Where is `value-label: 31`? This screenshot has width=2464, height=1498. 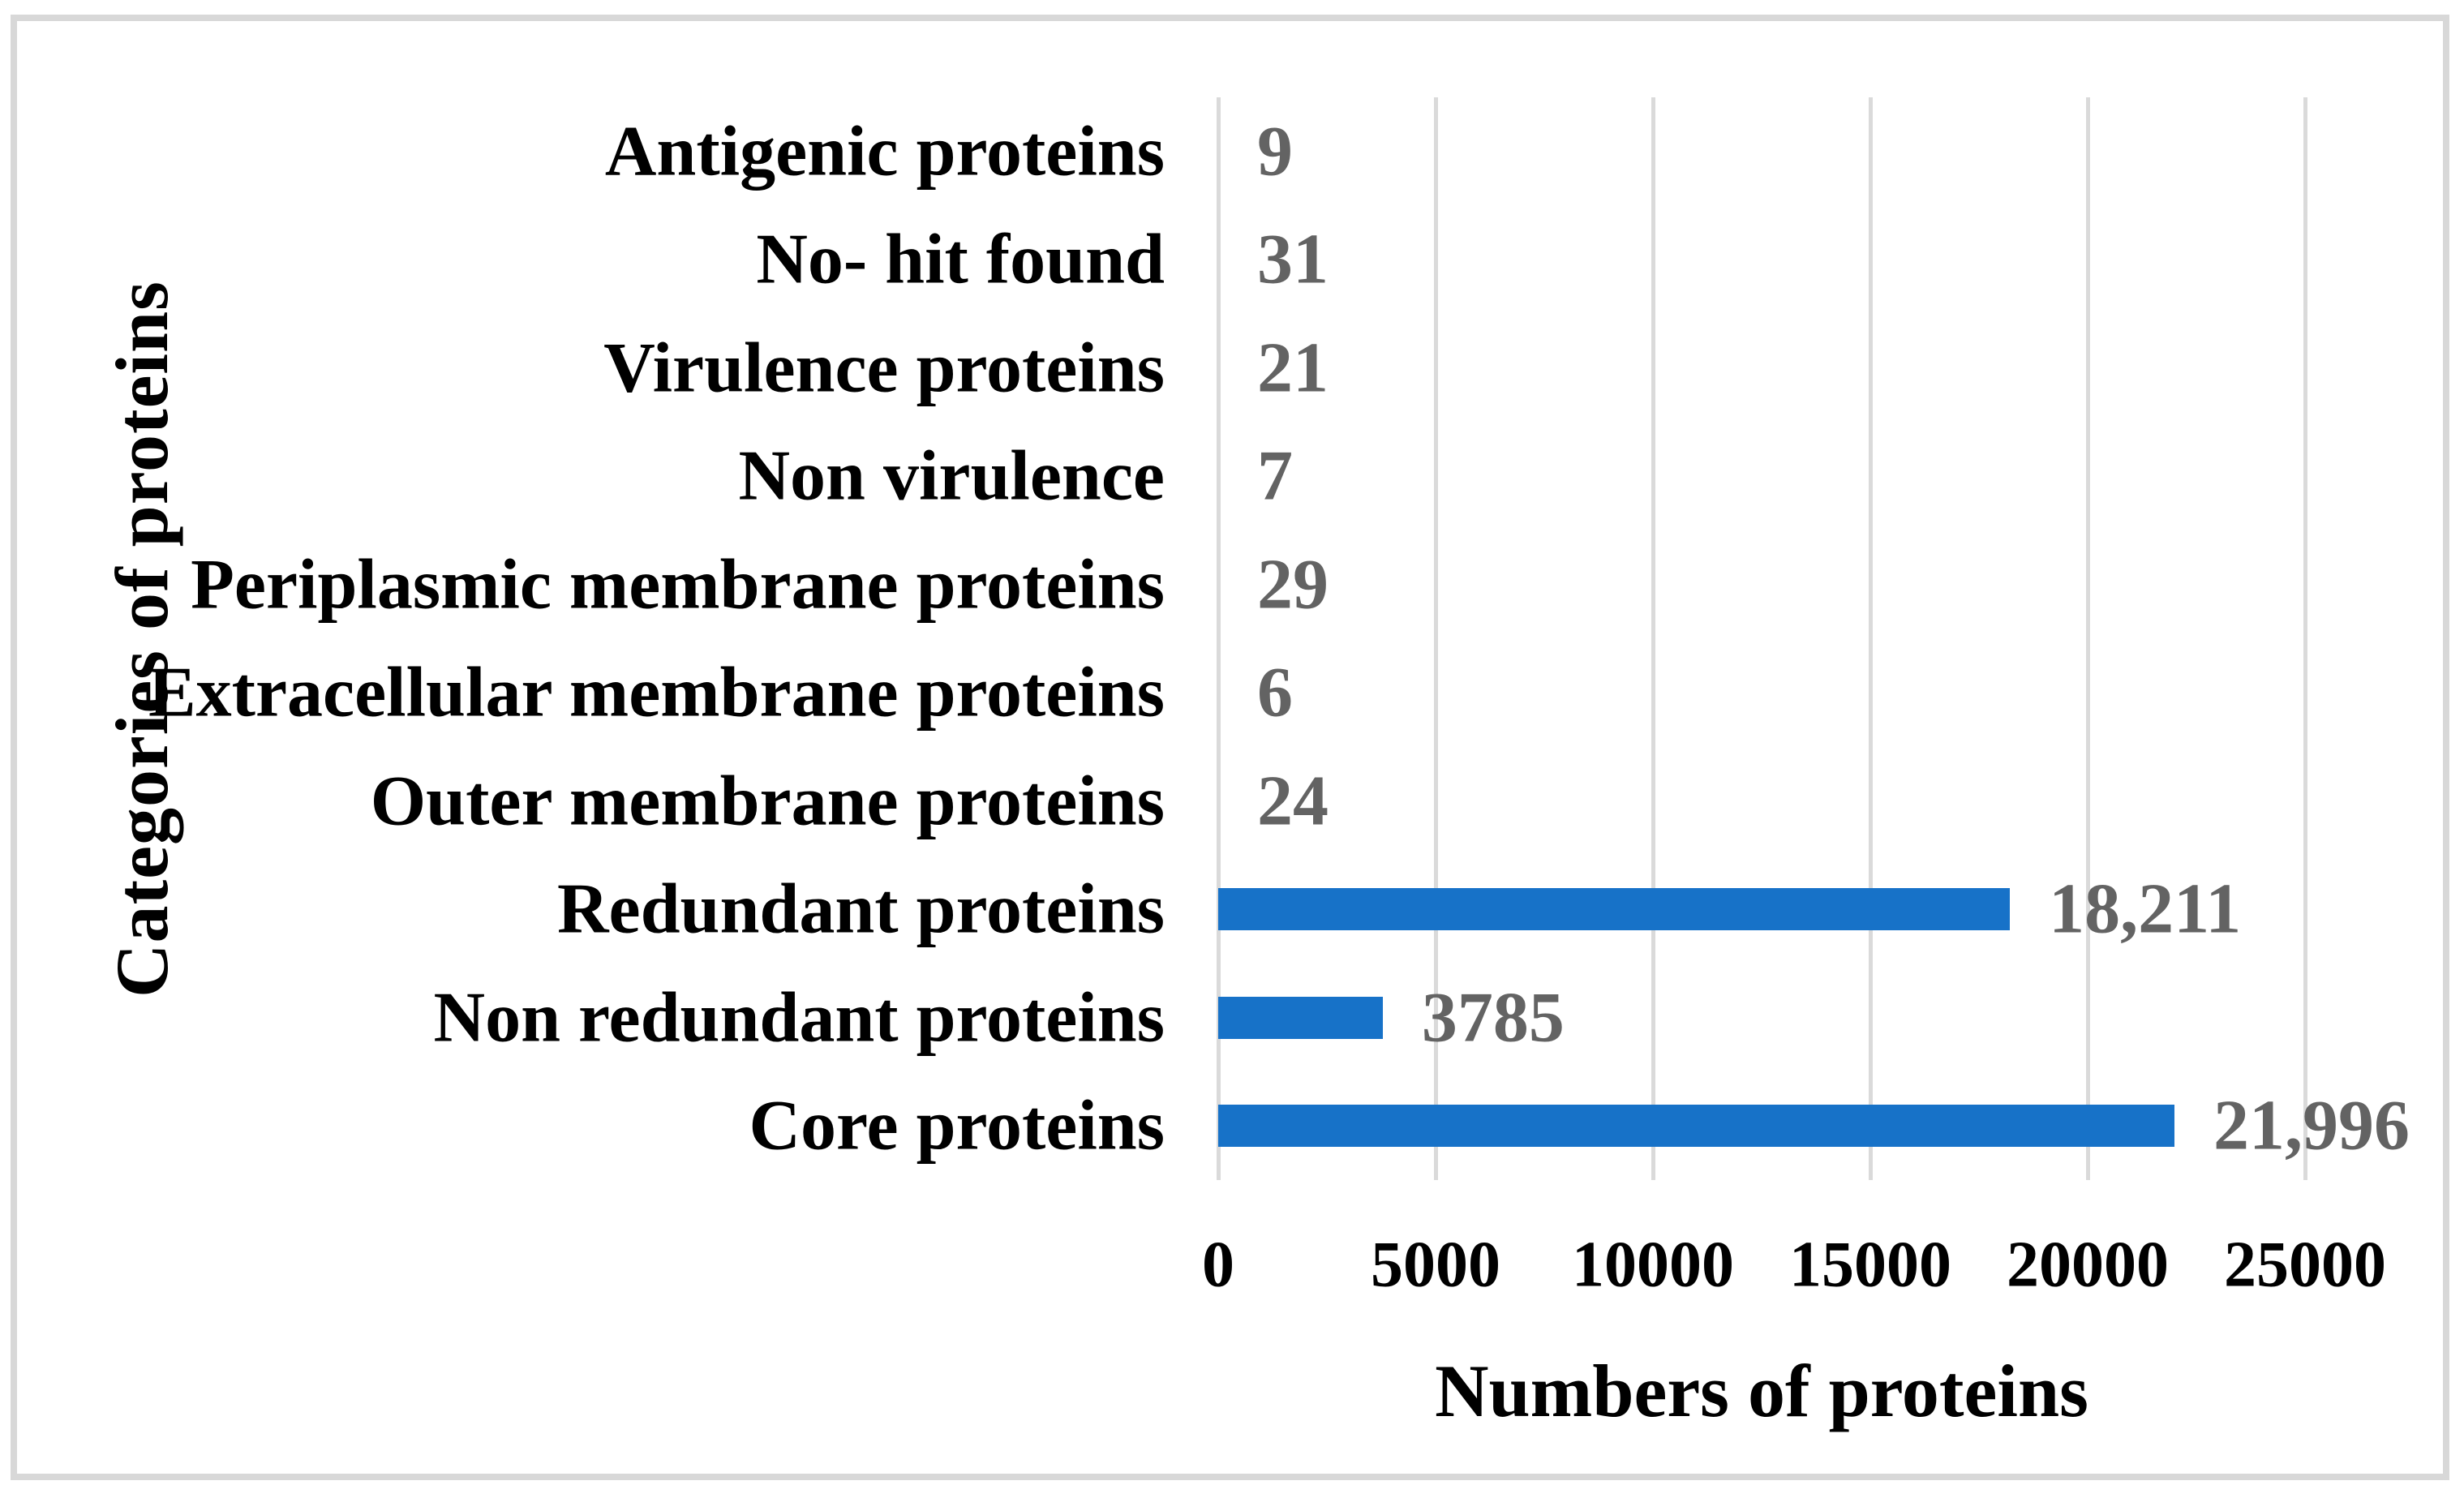
value-label: 31 is located at coordinates (1293, 259).